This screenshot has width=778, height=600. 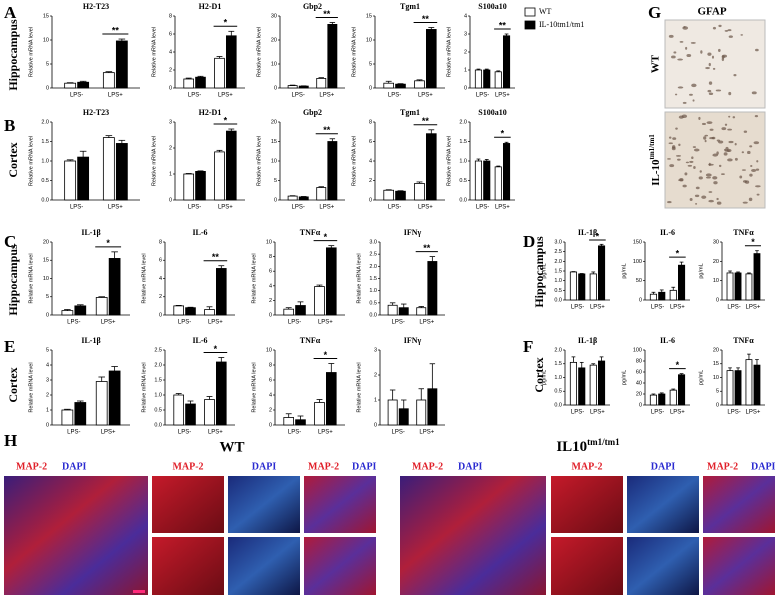 I want to click on y-tick-label: 10, so click(x=269, y=242).